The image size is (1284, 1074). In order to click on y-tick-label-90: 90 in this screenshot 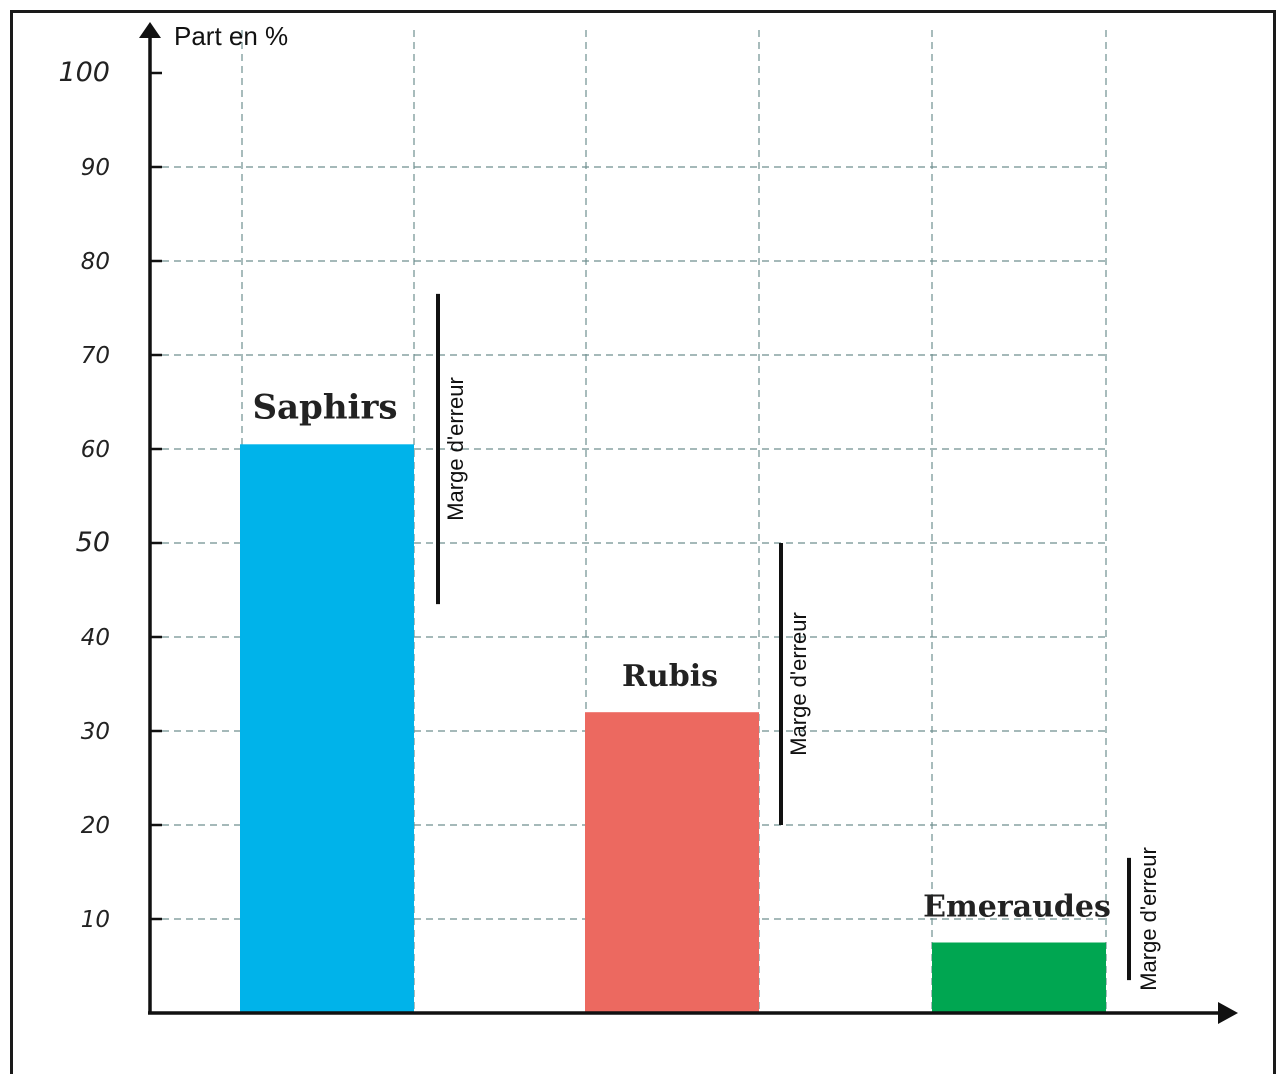, I will do `click(95, 168)`.